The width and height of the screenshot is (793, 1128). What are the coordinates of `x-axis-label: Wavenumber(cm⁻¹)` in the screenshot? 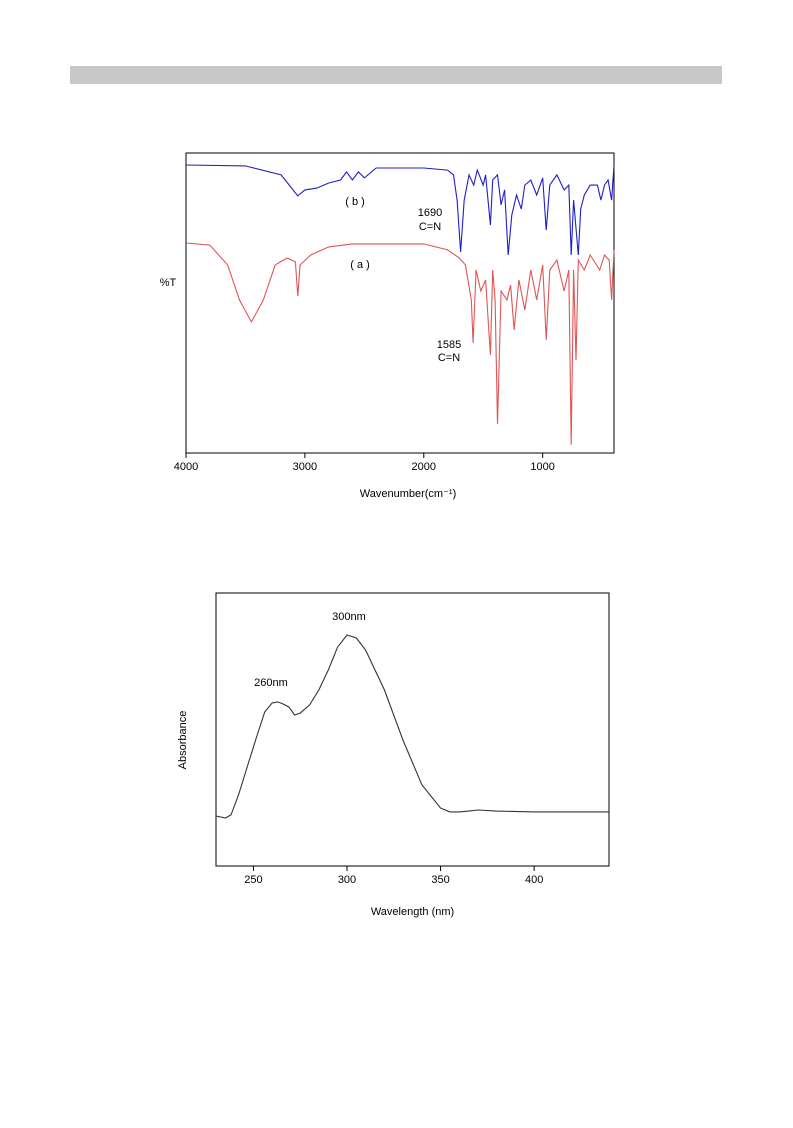 It's located at (408, 494).